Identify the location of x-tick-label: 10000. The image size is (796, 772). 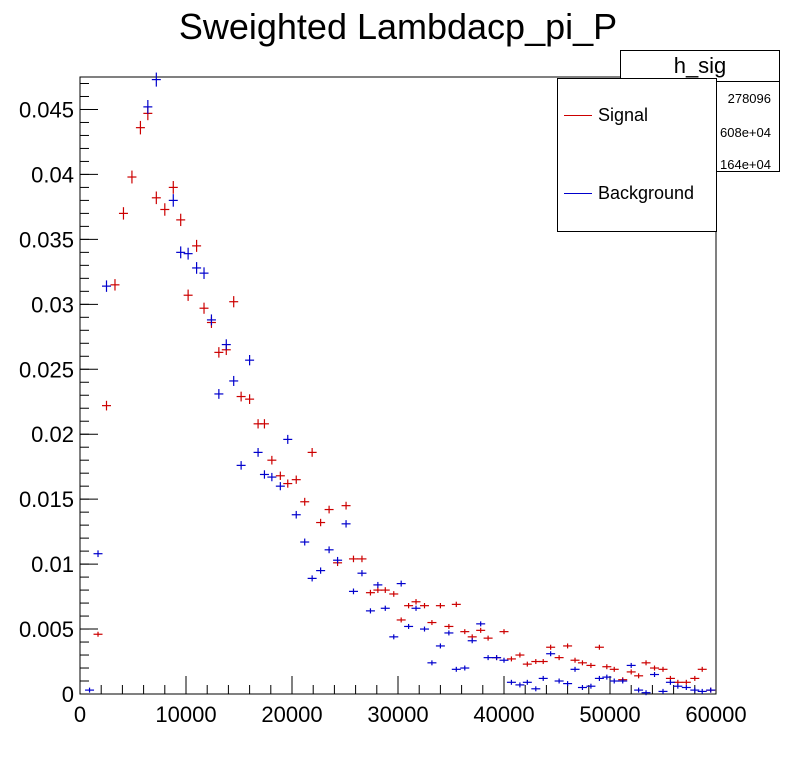
(185, 714).